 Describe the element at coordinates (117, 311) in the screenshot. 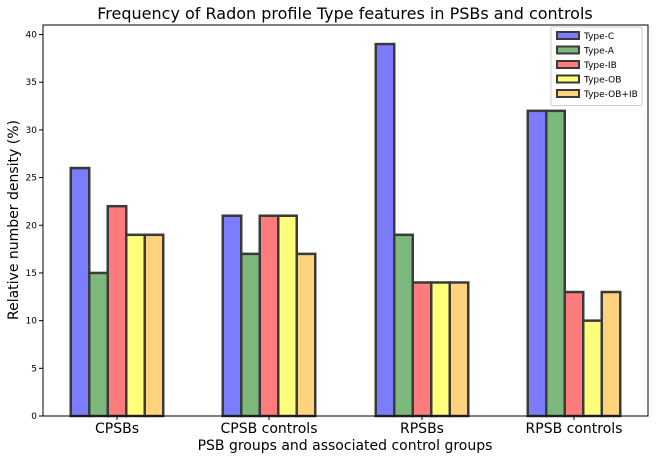

I see `bar-type-ib-cpsbs` at that location.